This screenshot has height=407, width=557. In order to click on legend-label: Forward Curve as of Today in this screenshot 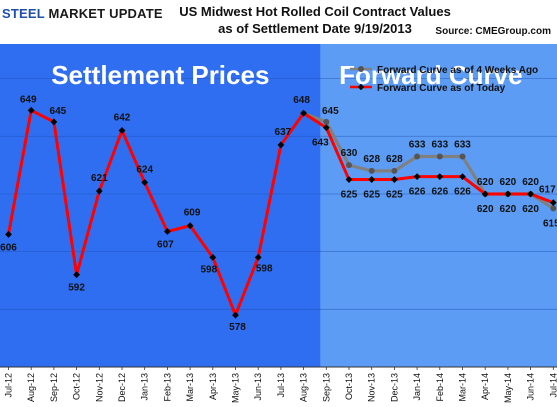, I will do `click(441, 88)`.